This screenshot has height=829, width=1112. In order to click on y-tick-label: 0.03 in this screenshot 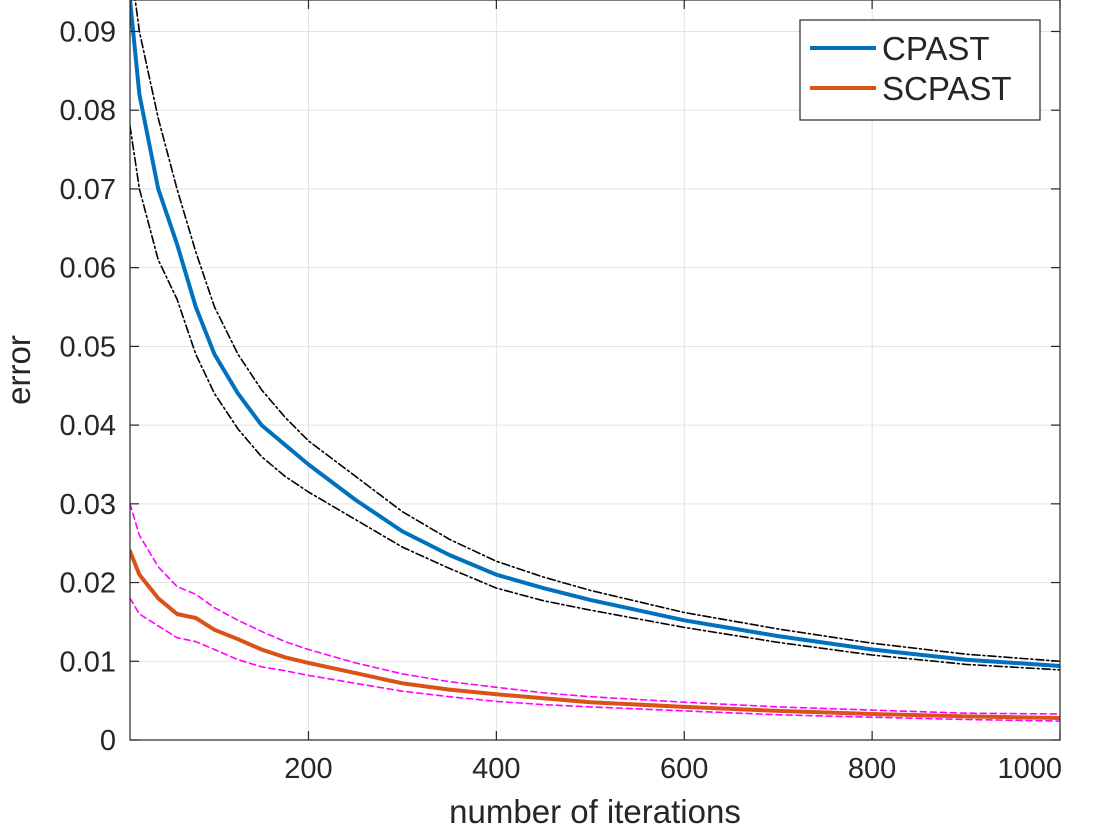, I will do `click(88, 505)`.